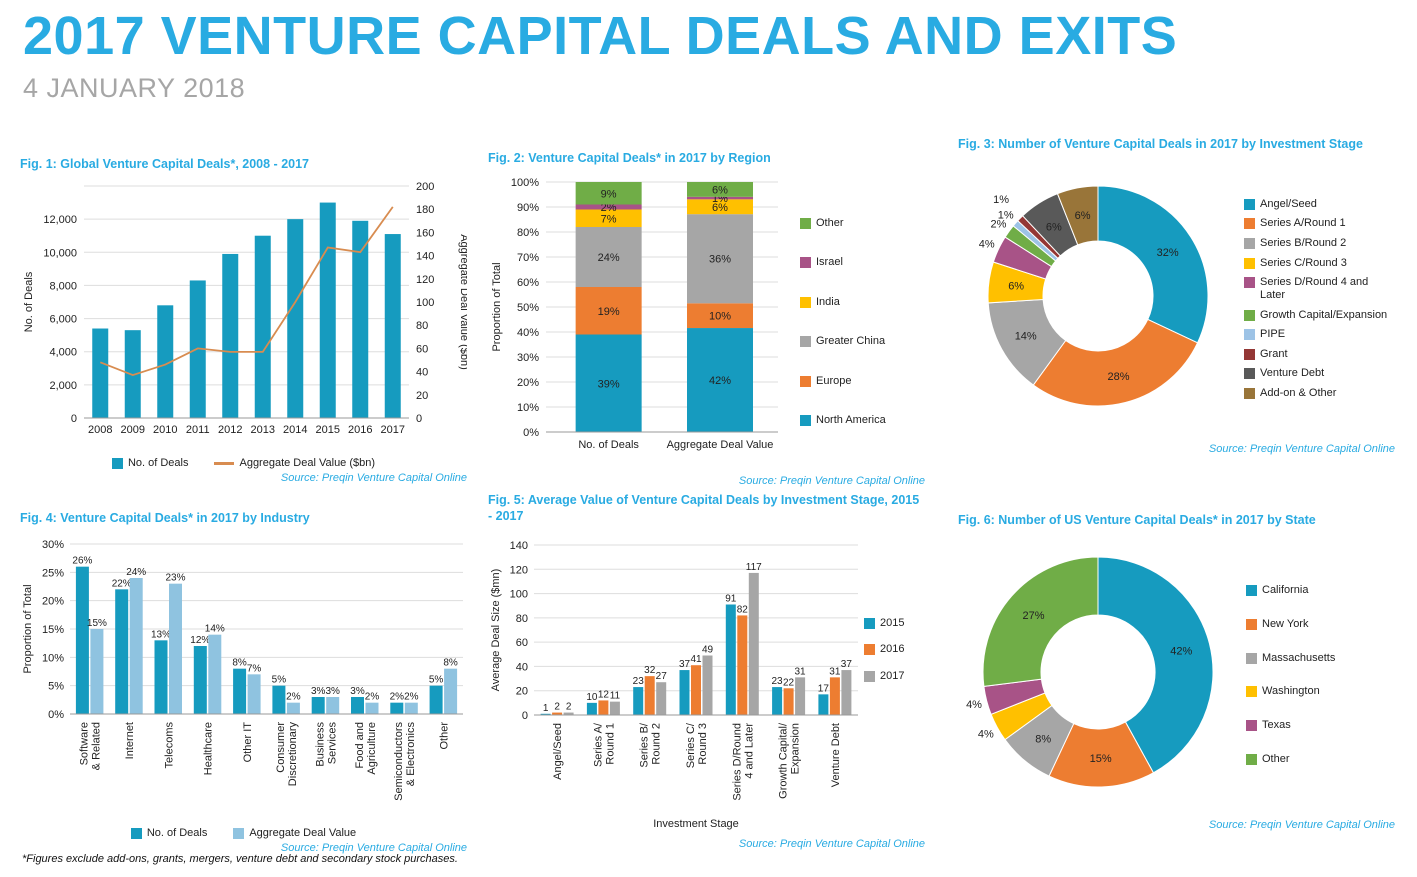  What do you see at coordinates (805, 263) in the screenshot?
I see `square-swatch-israel` at bounding box center [805, 263].